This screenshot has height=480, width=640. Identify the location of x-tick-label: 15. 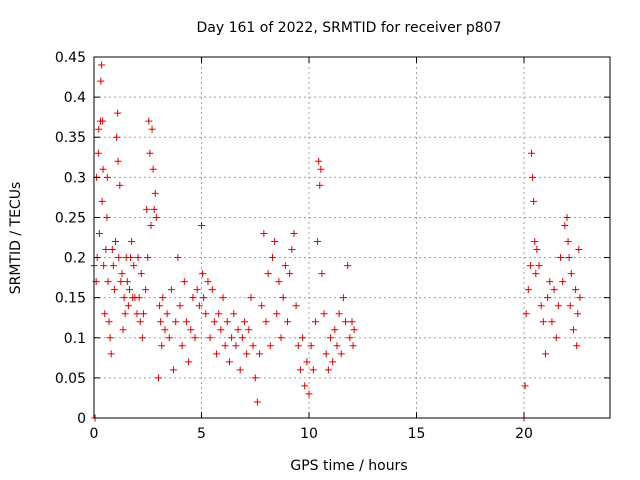
(417, 434).